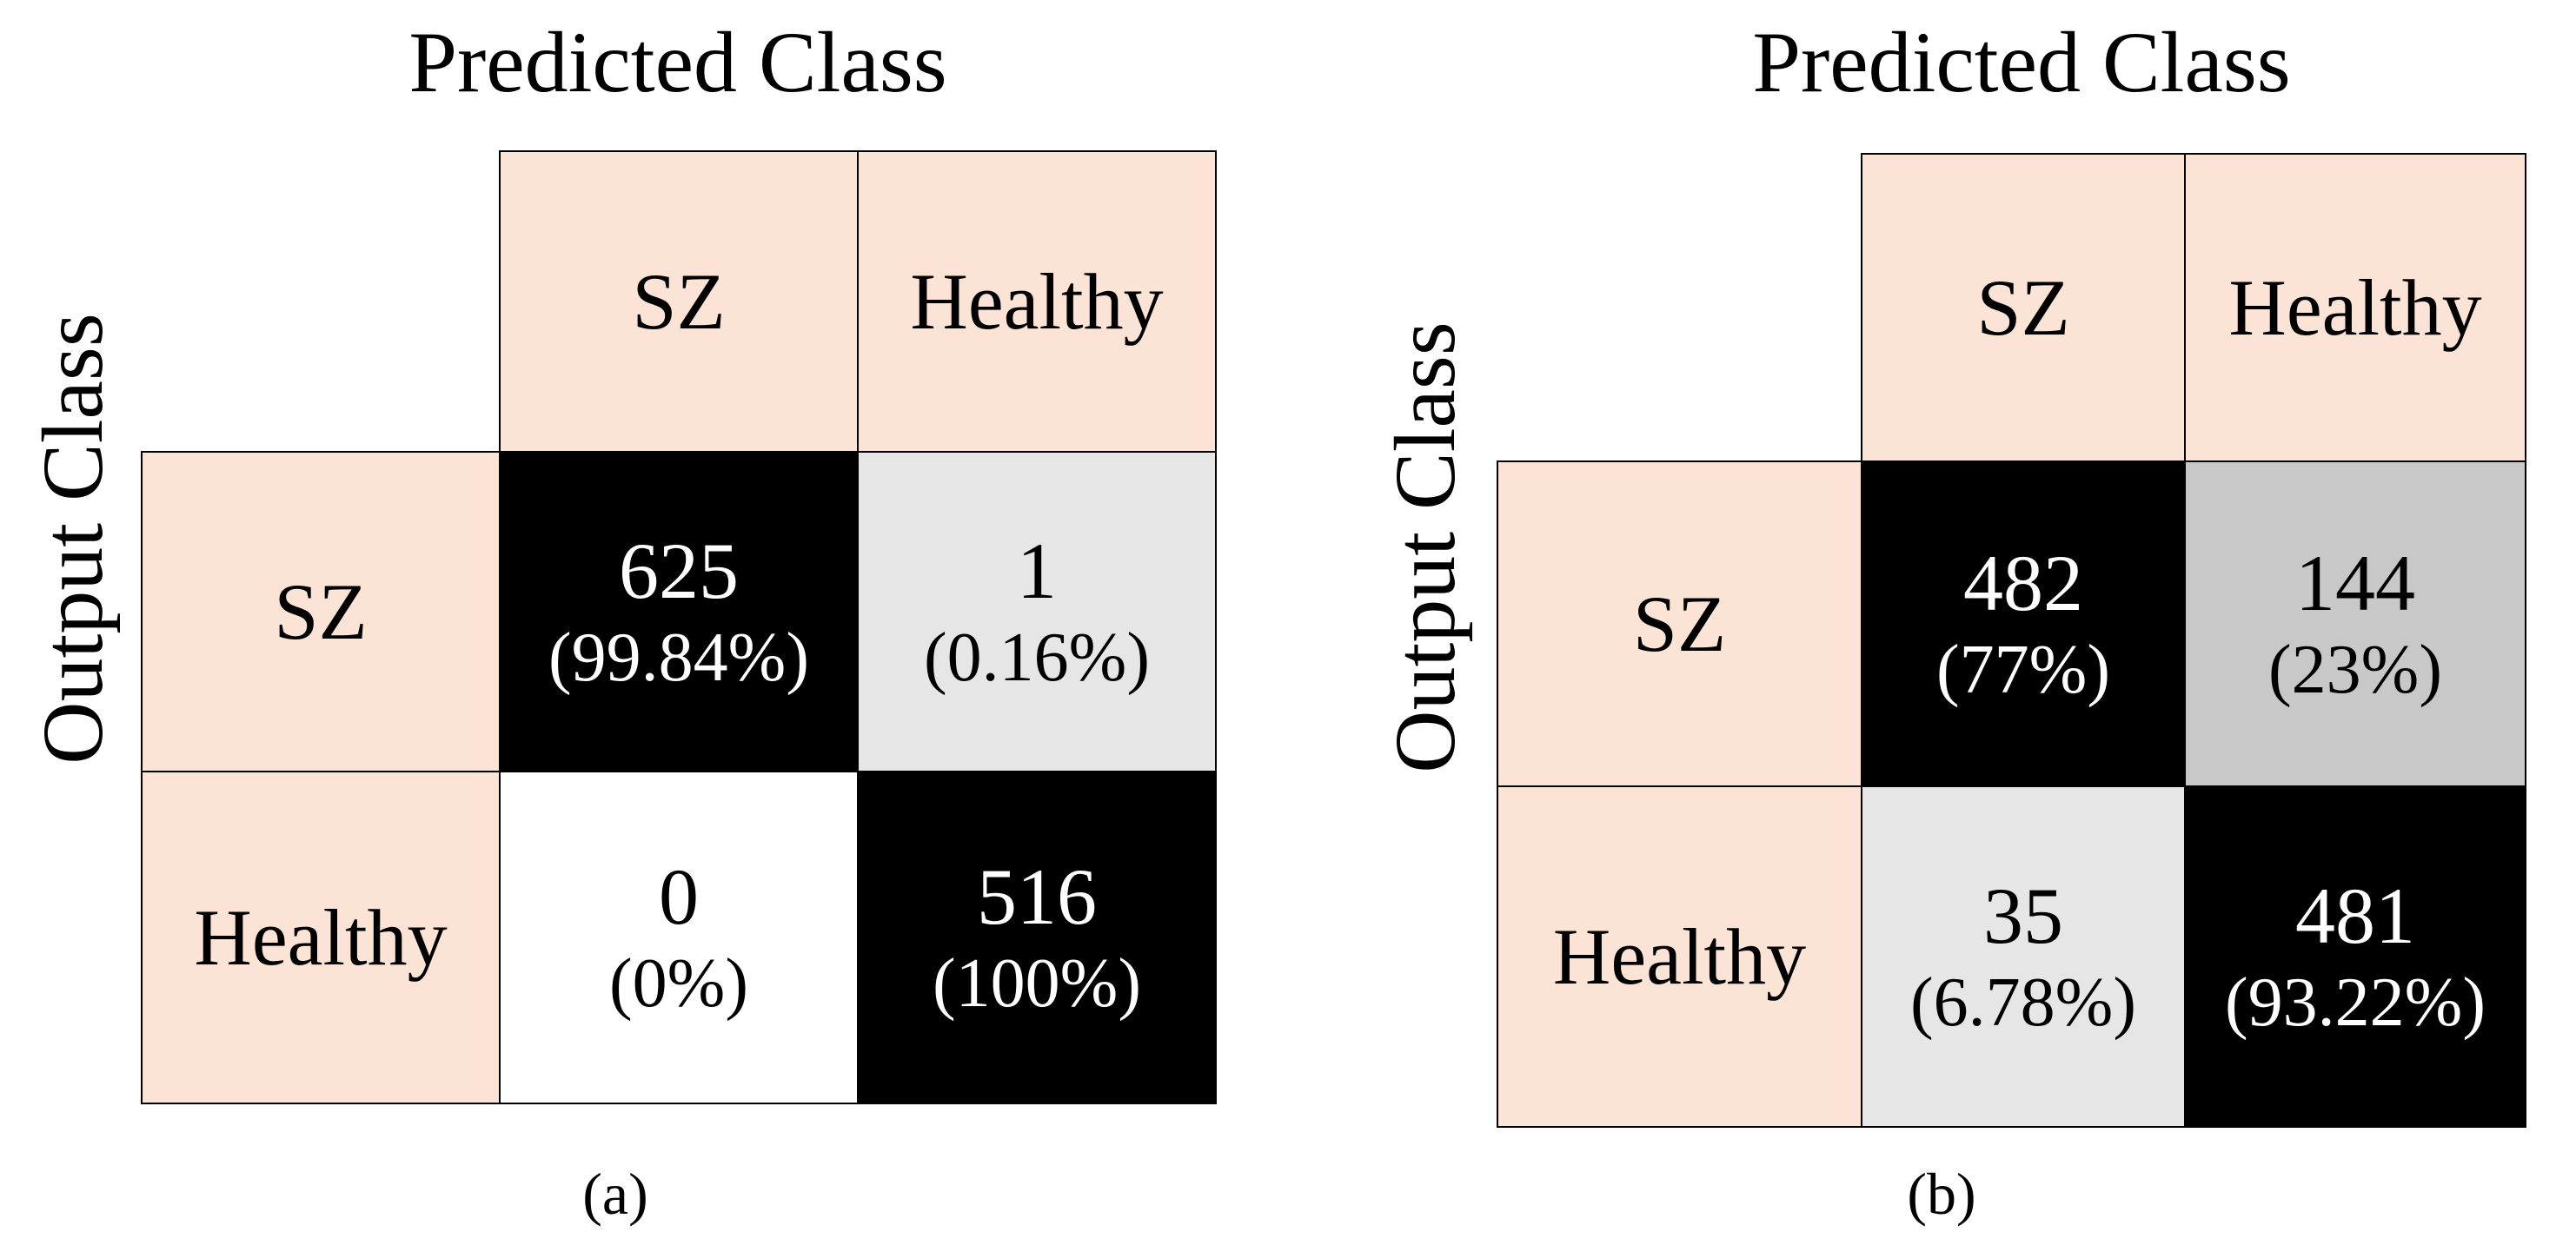 The width and height of the screenshot is (2576, 1252). Describe the element at coordinates (678, 657) in the screenshot. I see `cell-percent: (99.84%)` at that location.